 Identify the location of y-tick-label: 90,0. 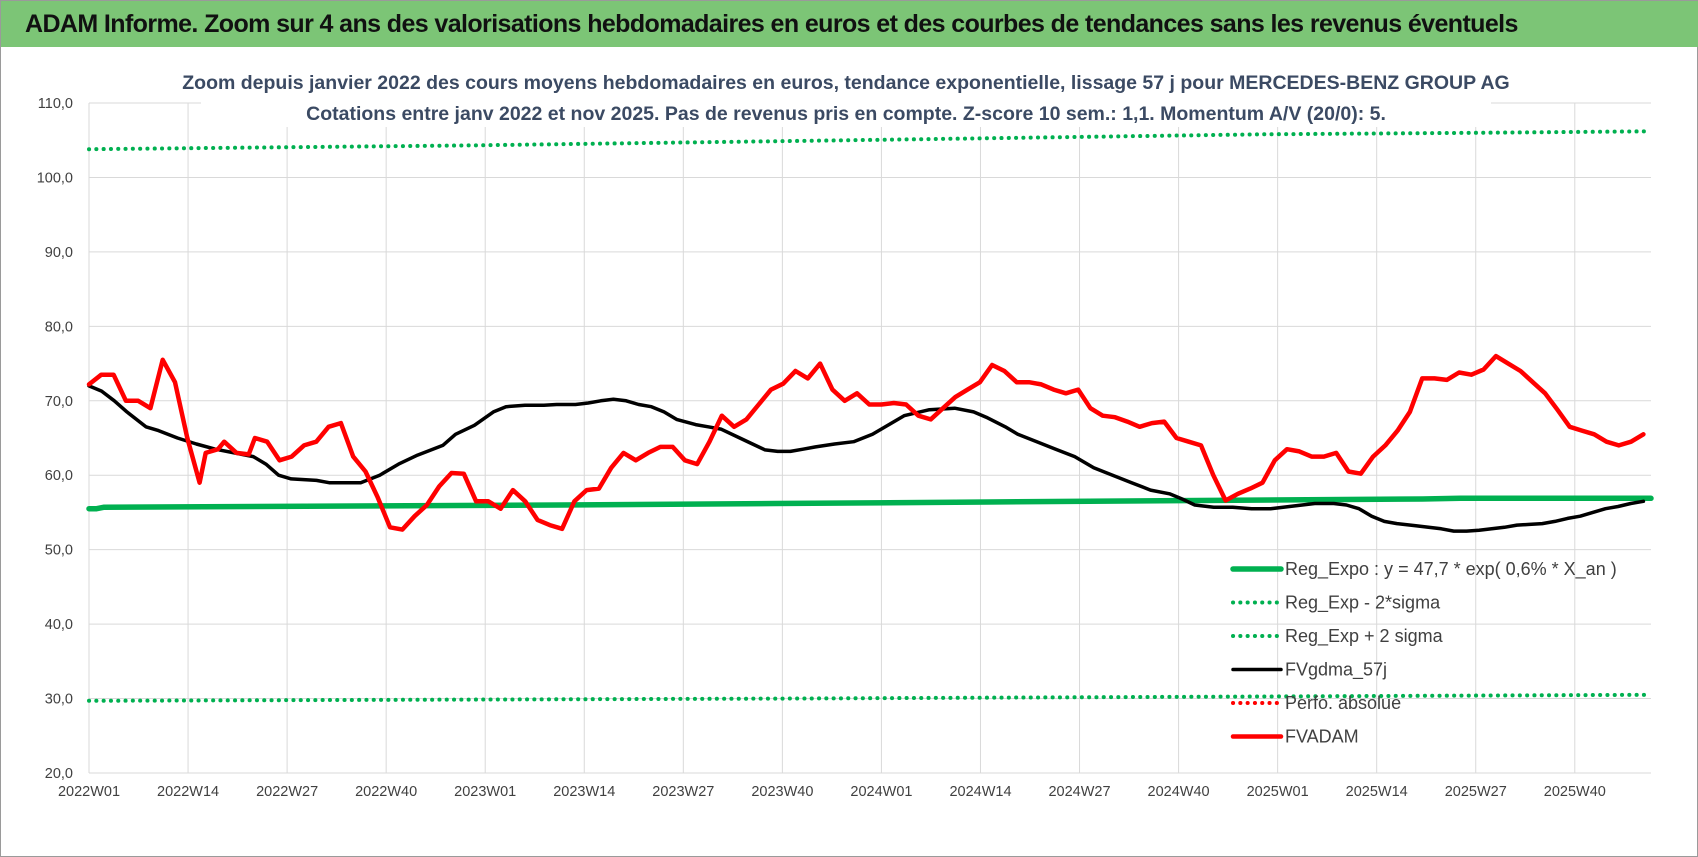
(59, 253).